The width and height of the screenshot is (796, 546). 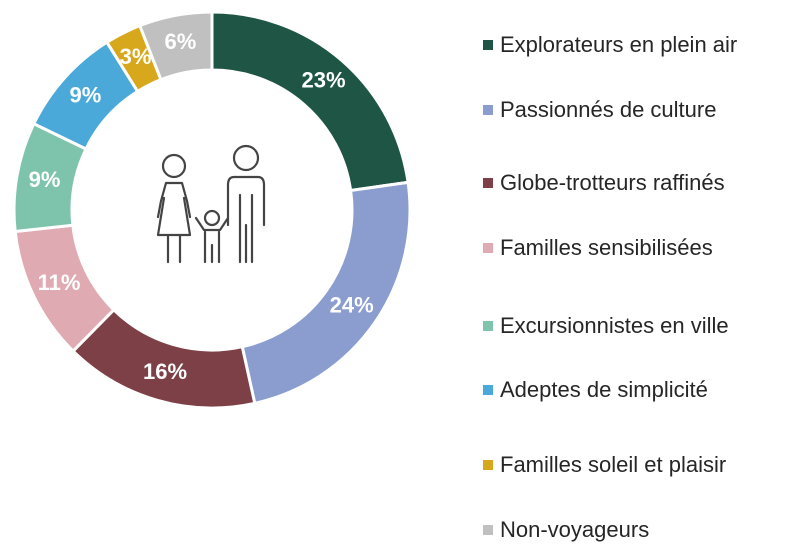 What do you see at coordinates (181, 41) in the screenshot?
I see `slice-label: 6%` at bounding box center [181, 41].